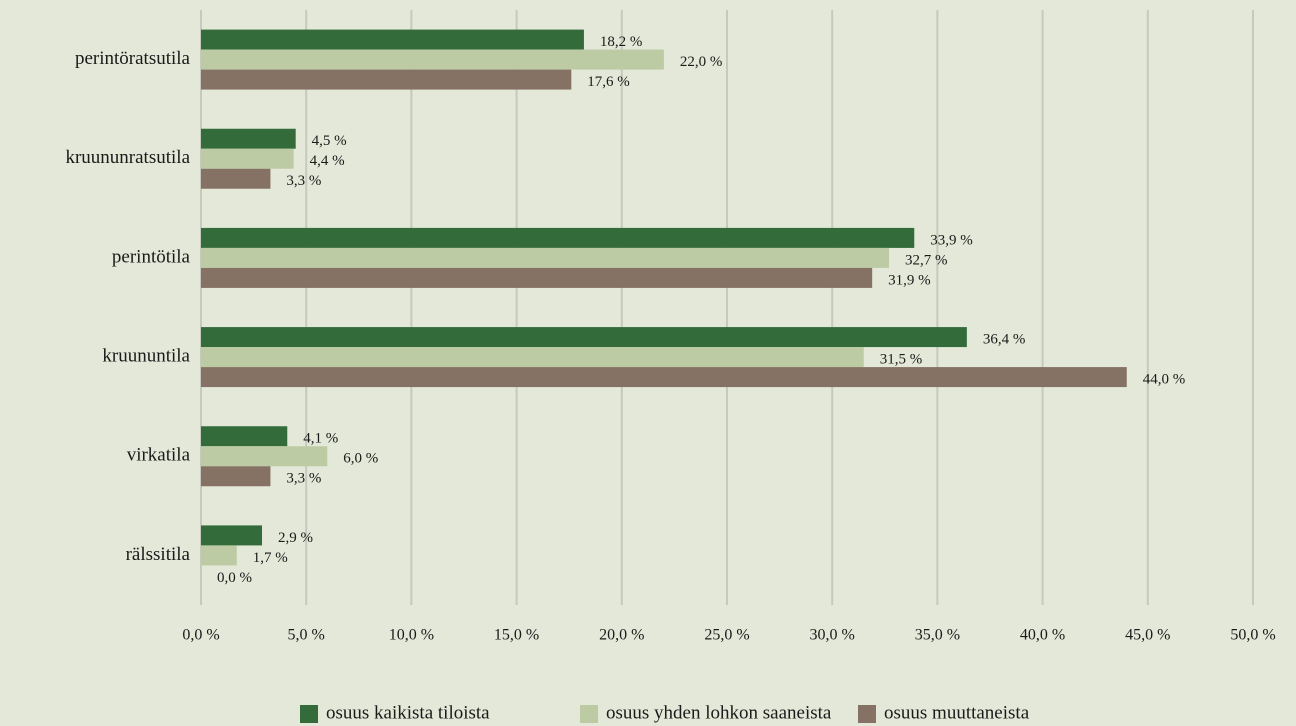  What do you see at coordinates (159, 455) in the screenshot?
I see `category-label: virkatila` at bounding box center [159, 455].